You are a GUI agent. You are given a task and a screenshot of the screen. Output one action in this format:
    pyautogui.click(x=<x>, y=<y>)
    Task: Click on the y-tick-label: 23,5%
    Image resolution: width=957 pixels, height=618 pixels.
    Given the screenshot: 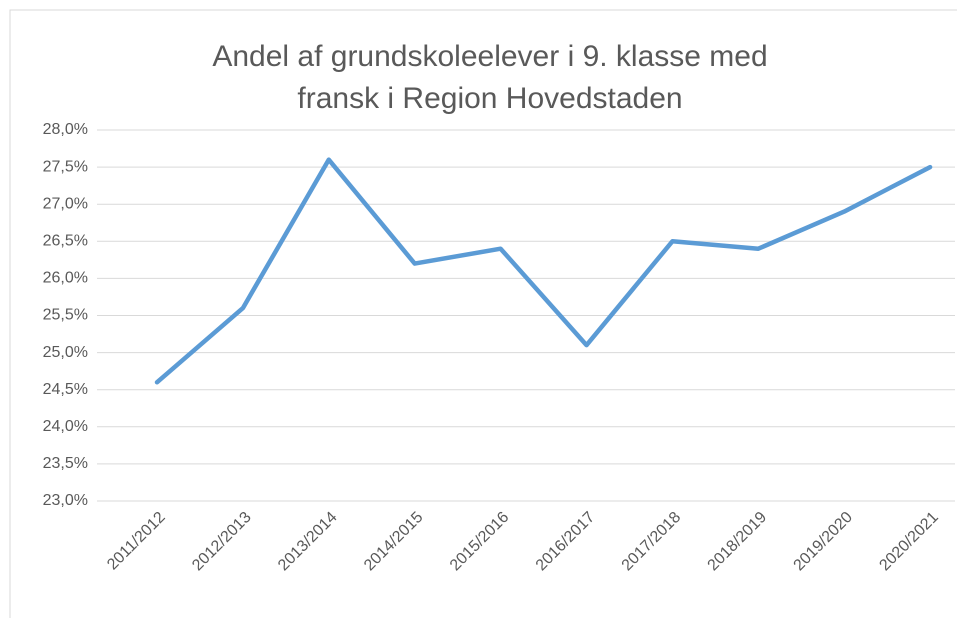 What is the action you would take?
    pyautogui.click(x=65, y=463)
    